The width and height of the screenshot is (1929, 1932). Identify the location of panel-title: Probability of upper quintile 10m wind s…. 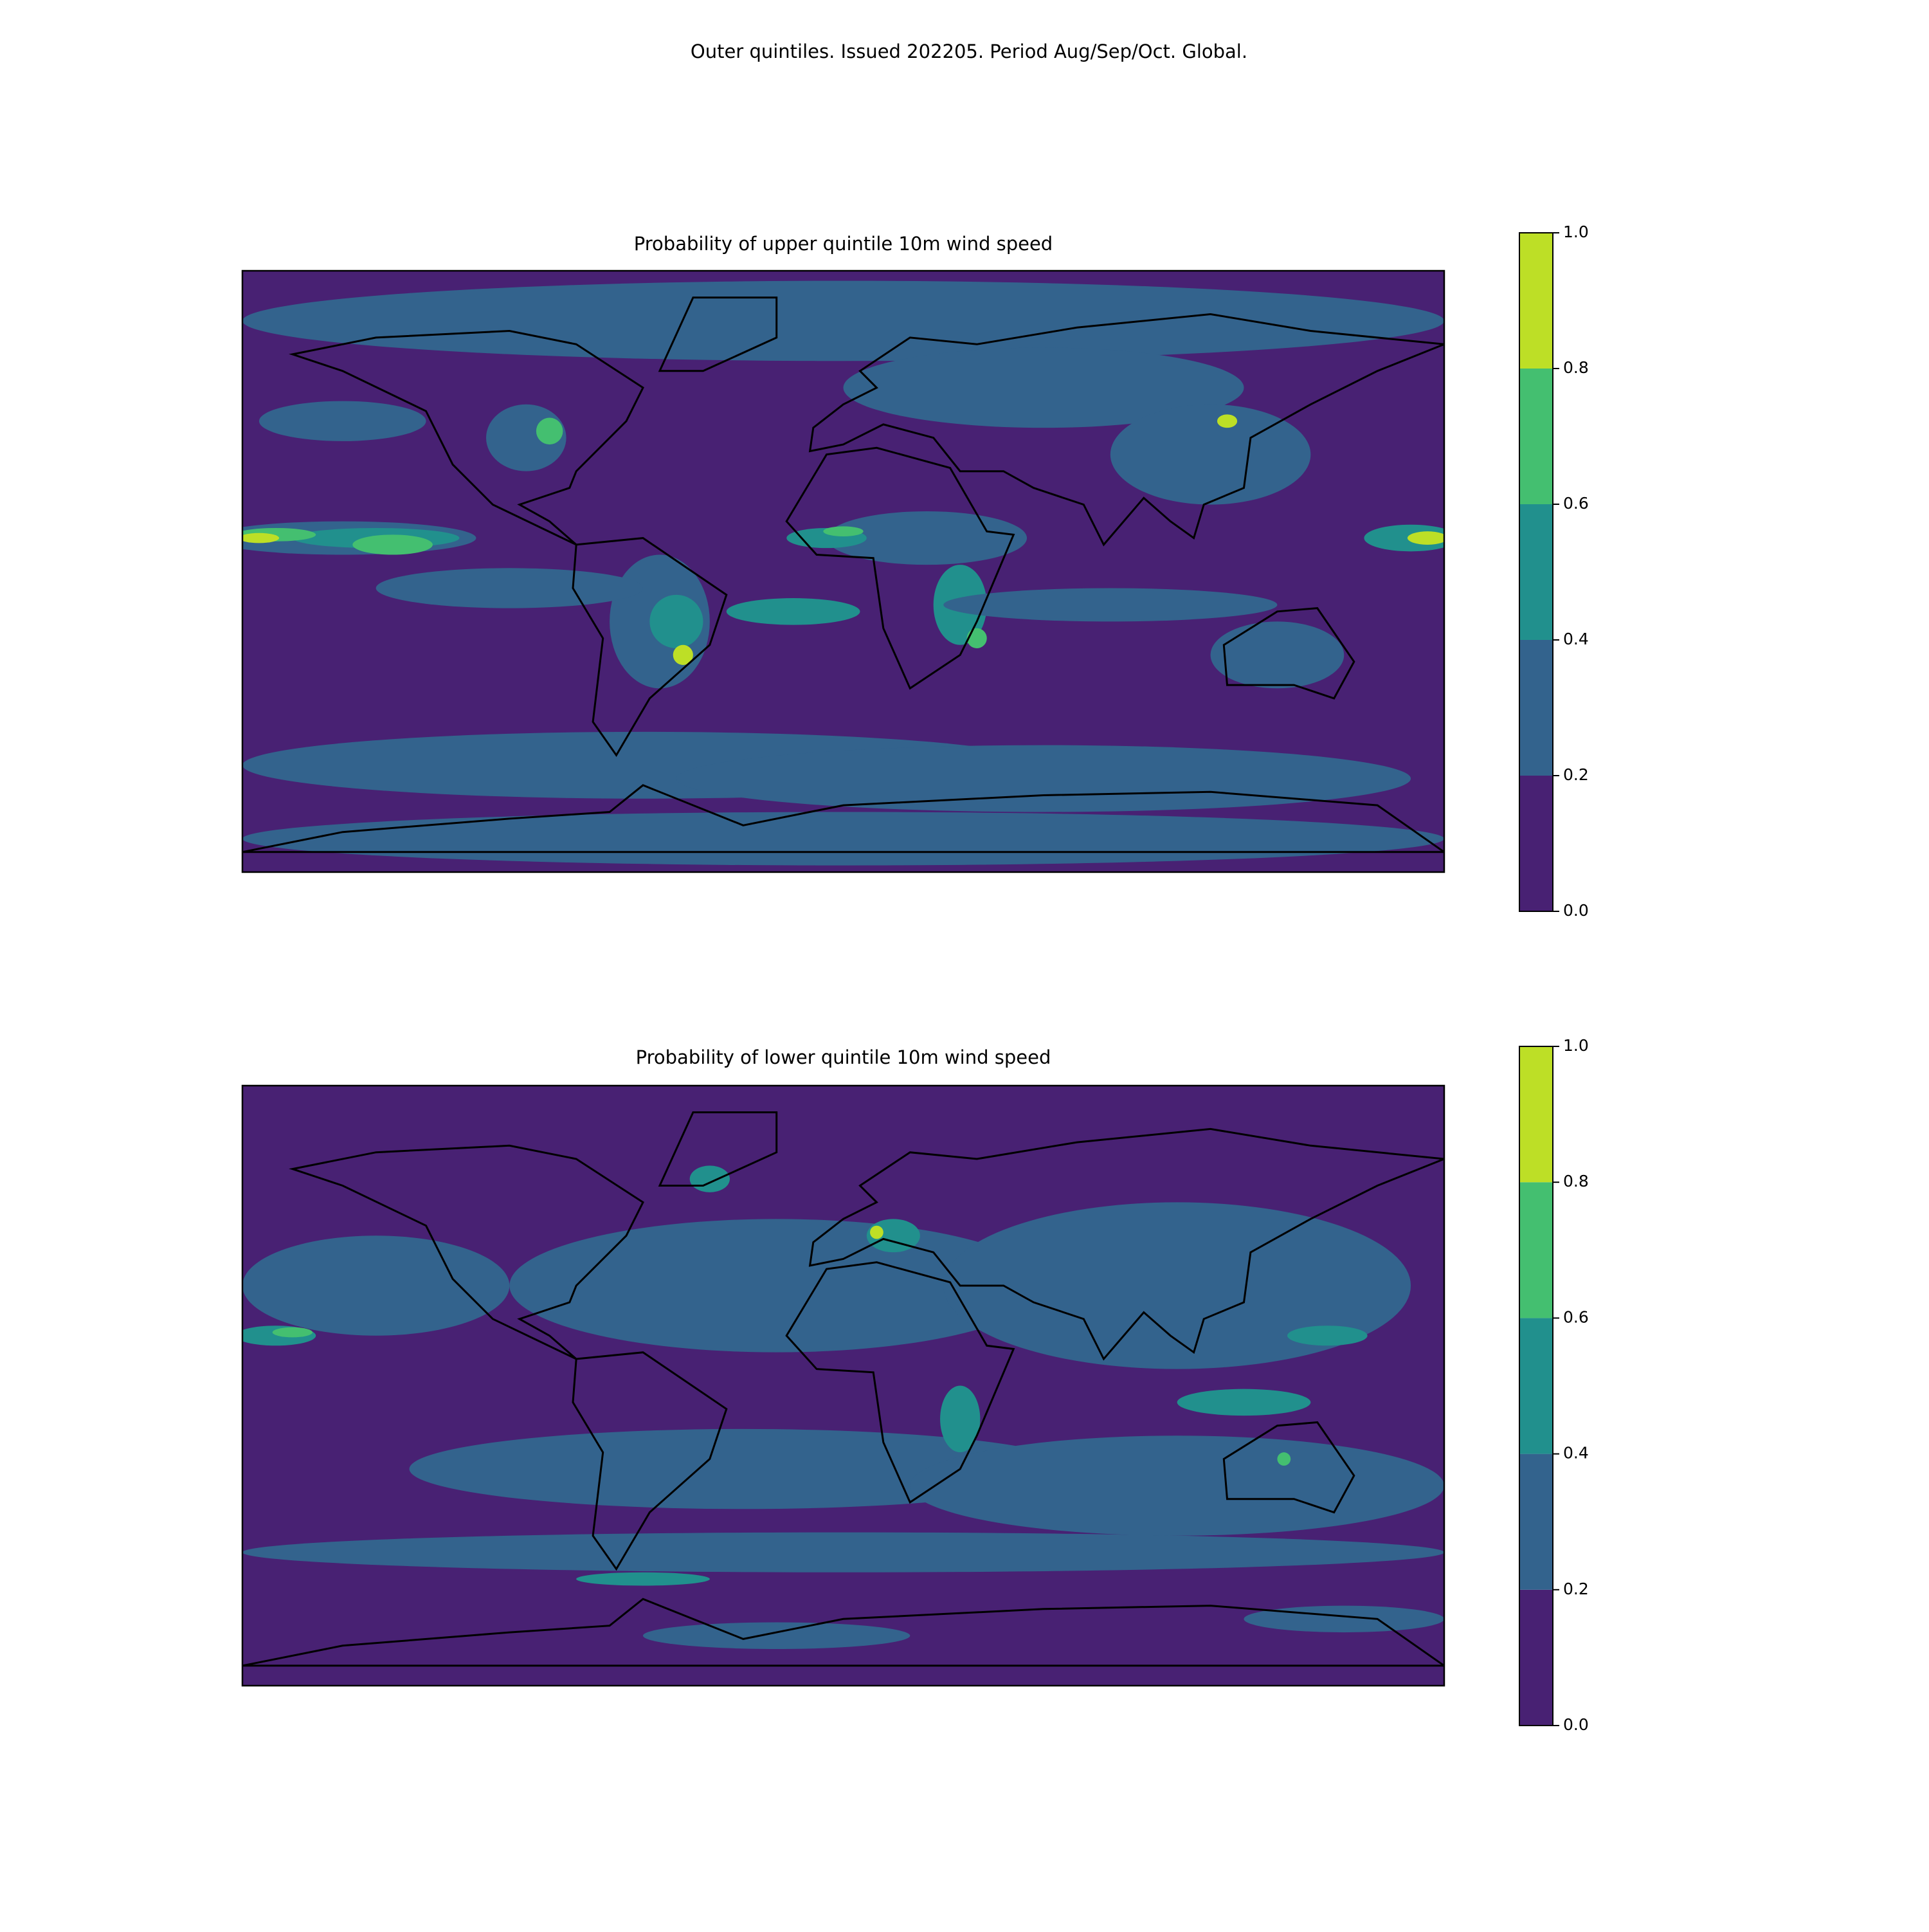
(843, 244).